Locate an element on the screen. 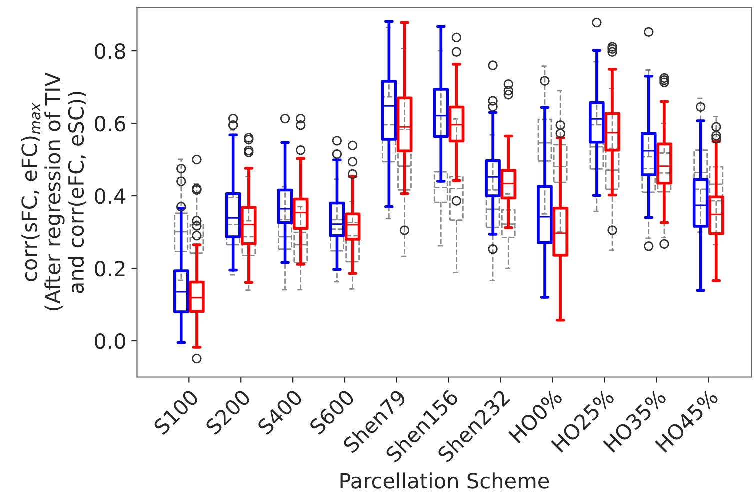  y-tick-label: 0.2 is located at coordinates (110, 268).